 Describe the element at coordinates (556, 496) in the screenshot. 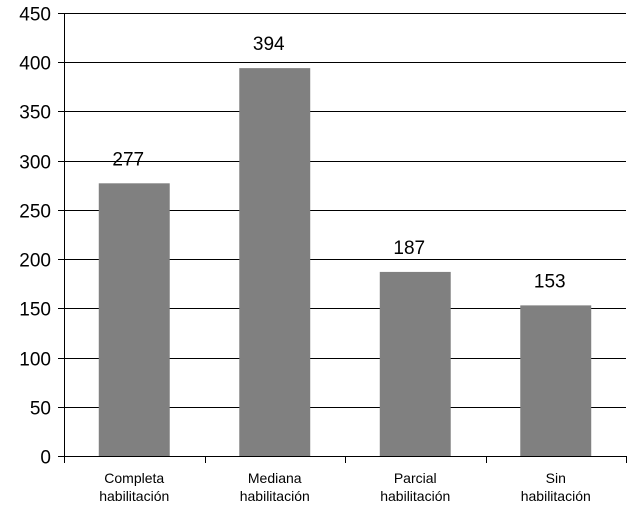

I see `x-category-label-3-line-1: habilitación` at that location.